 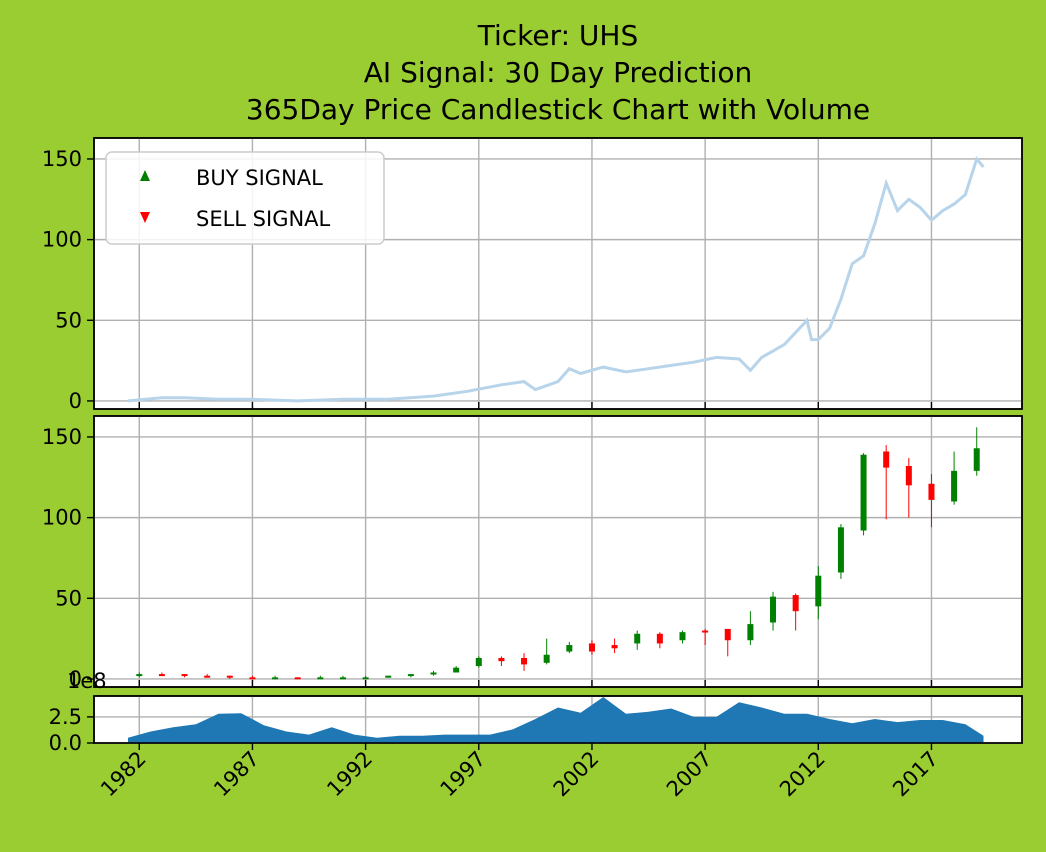 What do you see at coordinates (976, 459) in the screenshot?
I see `candle-body-2019` at bounding box center [976, 459].